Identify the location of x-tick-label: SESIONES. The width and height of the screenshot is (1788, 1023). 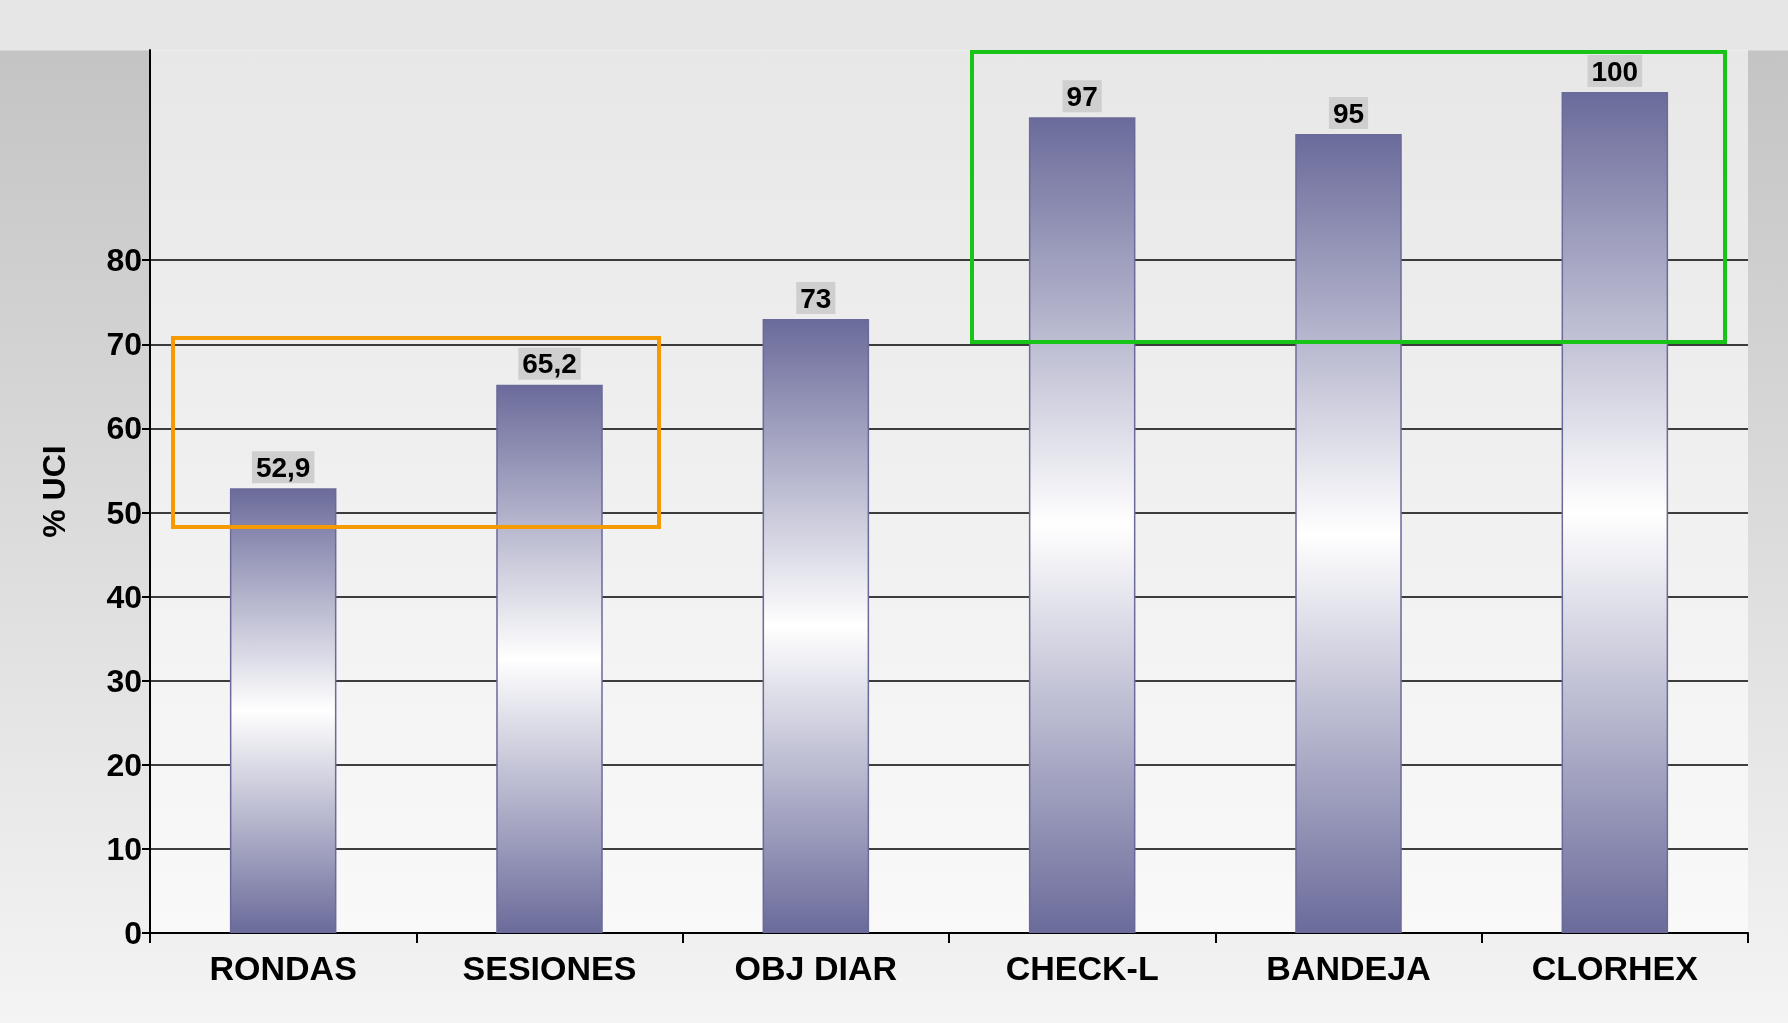
(549, 968).